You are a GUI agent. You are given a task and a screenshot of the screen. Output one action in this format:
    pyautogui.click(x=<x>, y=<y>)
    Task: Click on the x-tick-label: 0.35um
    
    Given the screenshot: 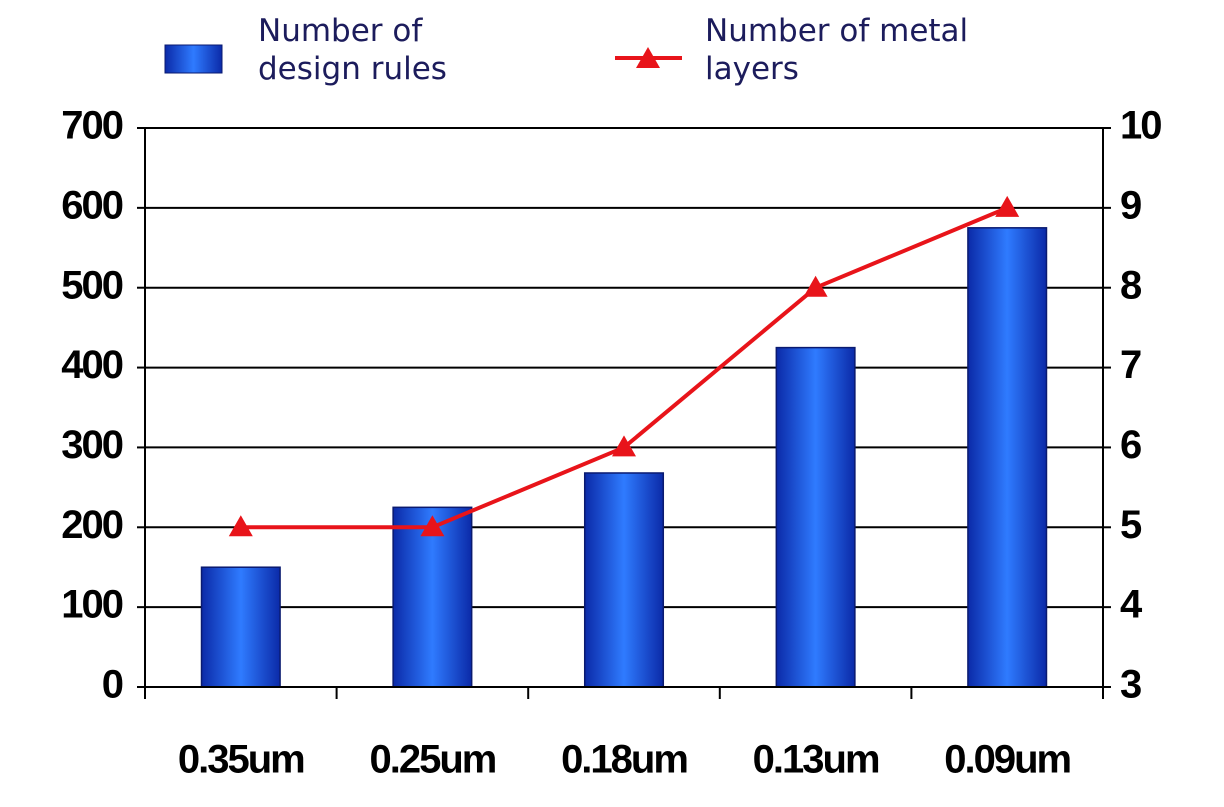 What is the action you would take?
    pyautogui.click(x=241, y=760)
    